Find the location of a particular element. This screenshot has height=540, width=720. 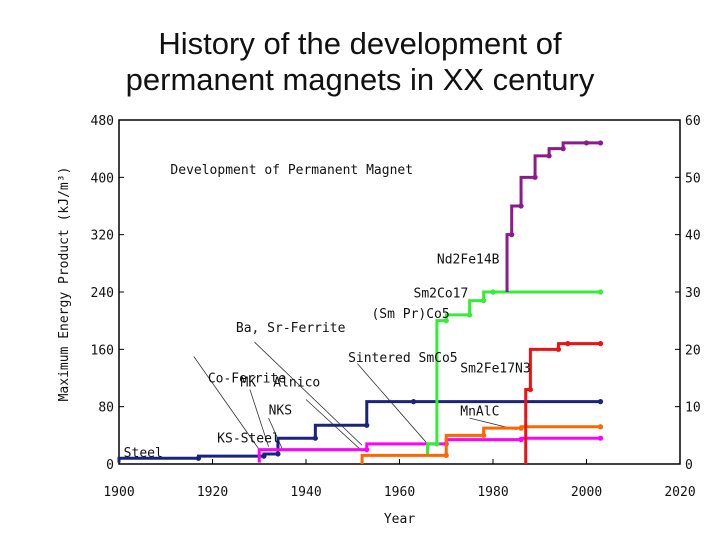

y-tick-label: 80 is located at coordinates (106, 408).